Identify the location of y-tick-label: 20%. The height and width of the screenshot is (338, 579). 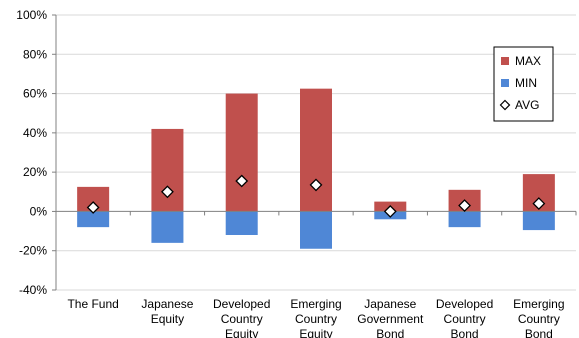
(35, 172).